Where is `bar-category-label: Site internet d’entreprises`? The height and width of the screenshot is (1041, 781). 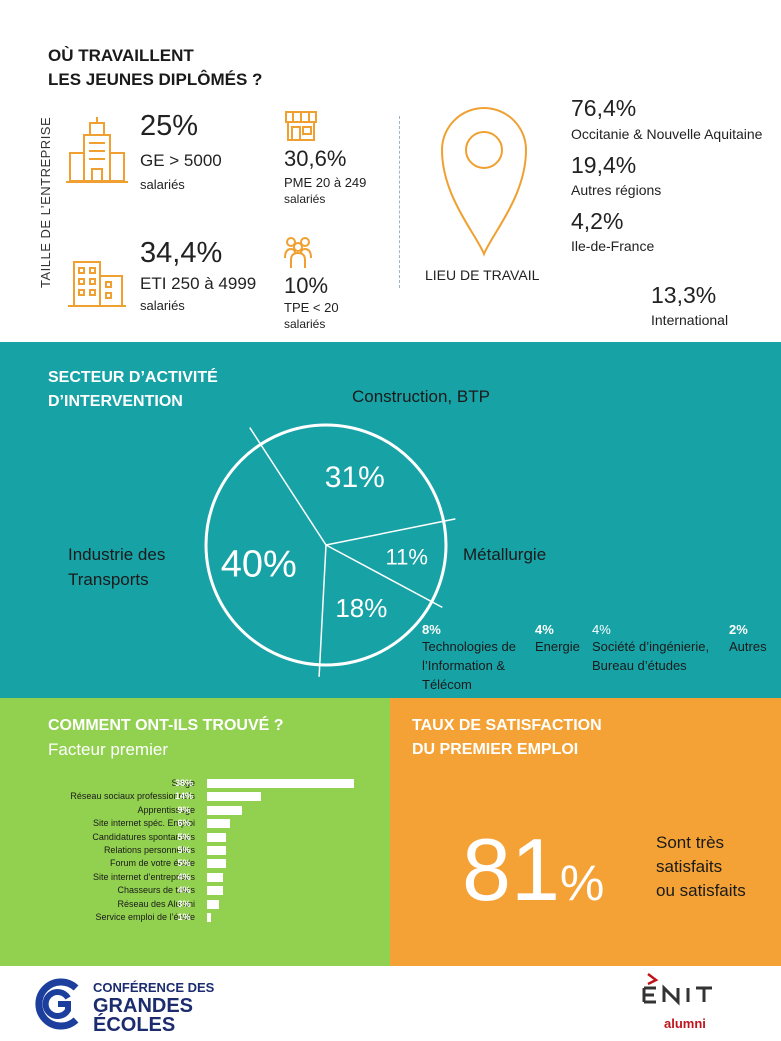 bar-category-label: Site internet d’entreprises is located at coordinates (143, 876).